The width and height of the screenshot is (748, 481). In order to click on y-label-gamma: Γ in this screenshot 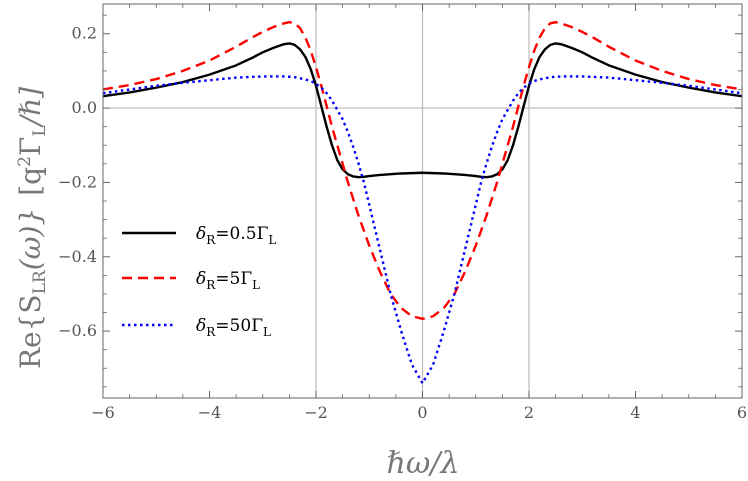, I will do `click(30, 146)`.